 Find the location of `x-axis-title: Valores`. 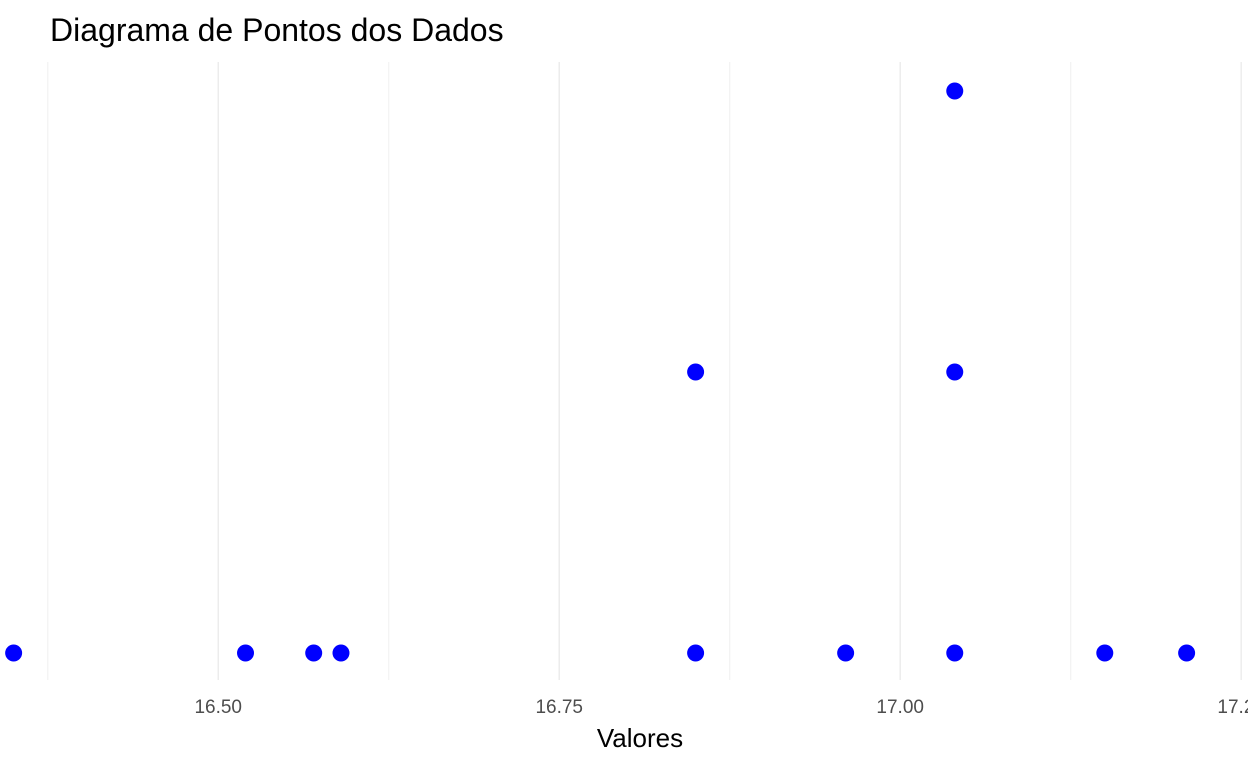

x-axis-title: Valores is located at coordinates (640, 738).